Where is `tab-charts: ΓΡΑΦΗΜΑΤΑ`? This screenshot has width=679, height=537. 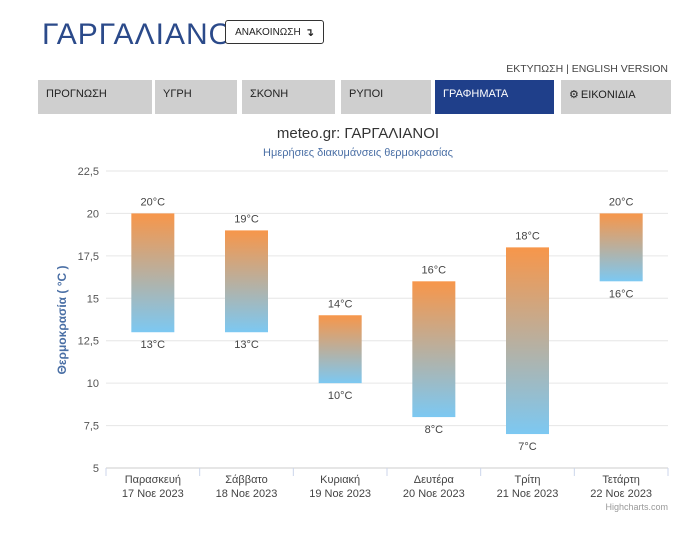
tab-charts: ΓΡΑΦΗΜΑΤΑ is located at coordinates (494, 97).